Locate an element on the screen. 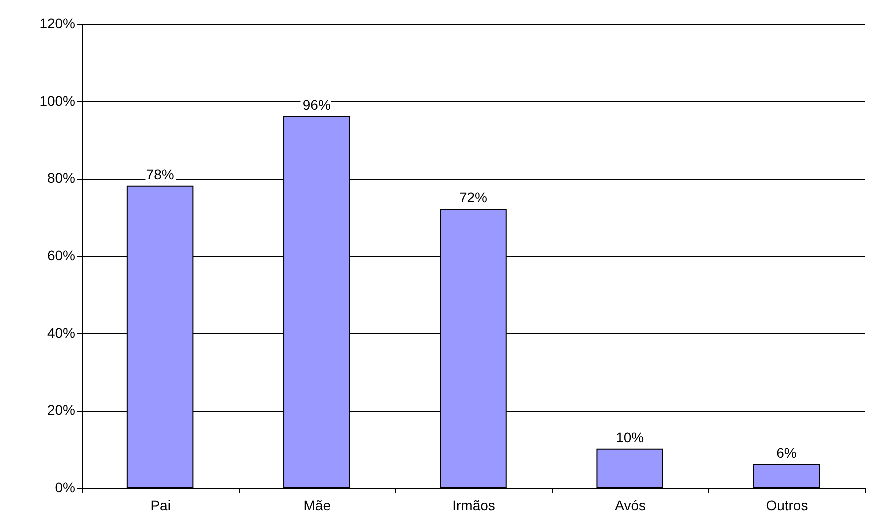  y-tick-label: 60% is located at coordinates (61, 256).